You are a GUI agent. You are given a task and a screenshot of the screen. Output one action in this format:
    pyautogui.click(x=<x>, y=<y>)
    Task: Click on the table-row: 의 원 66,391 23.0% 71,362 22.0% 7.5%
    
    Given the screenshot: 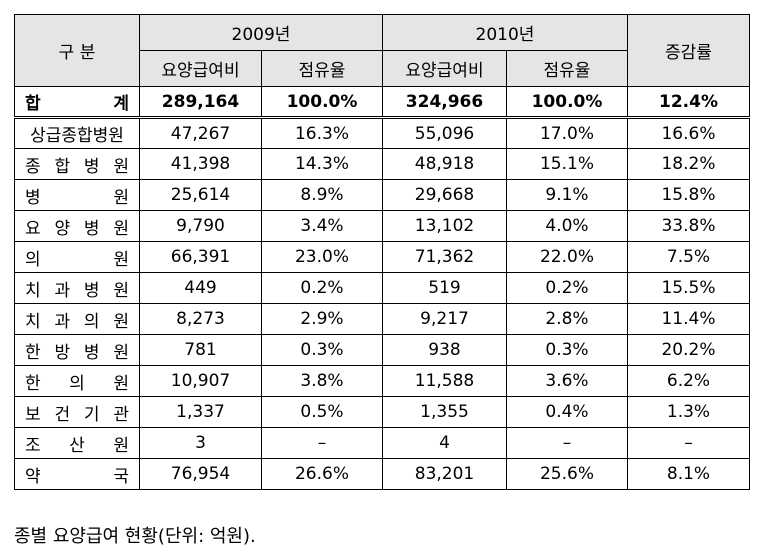 What is the action you would take?
    pyautogui.click(x=382, y=257)
    